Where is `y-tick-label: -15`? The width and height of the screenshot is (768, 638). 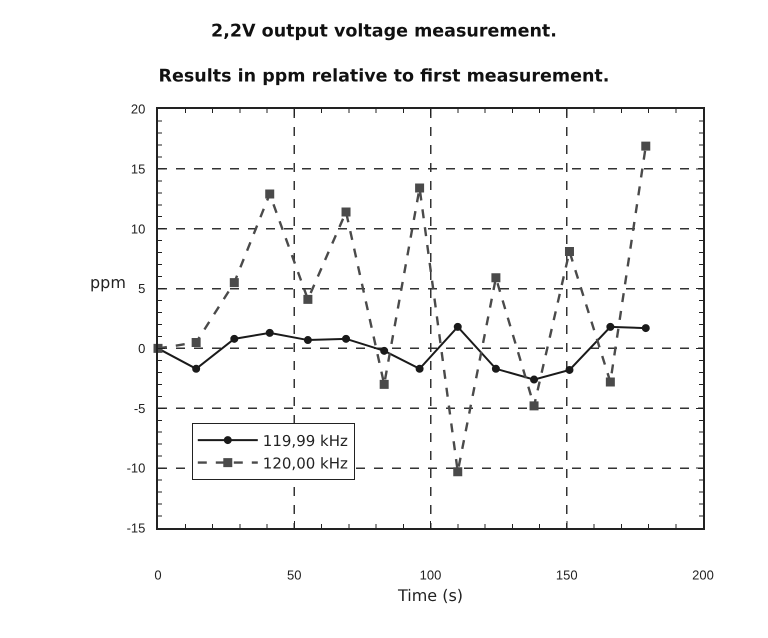 y-tick-label: -15 is located at coordinates (136, 528).